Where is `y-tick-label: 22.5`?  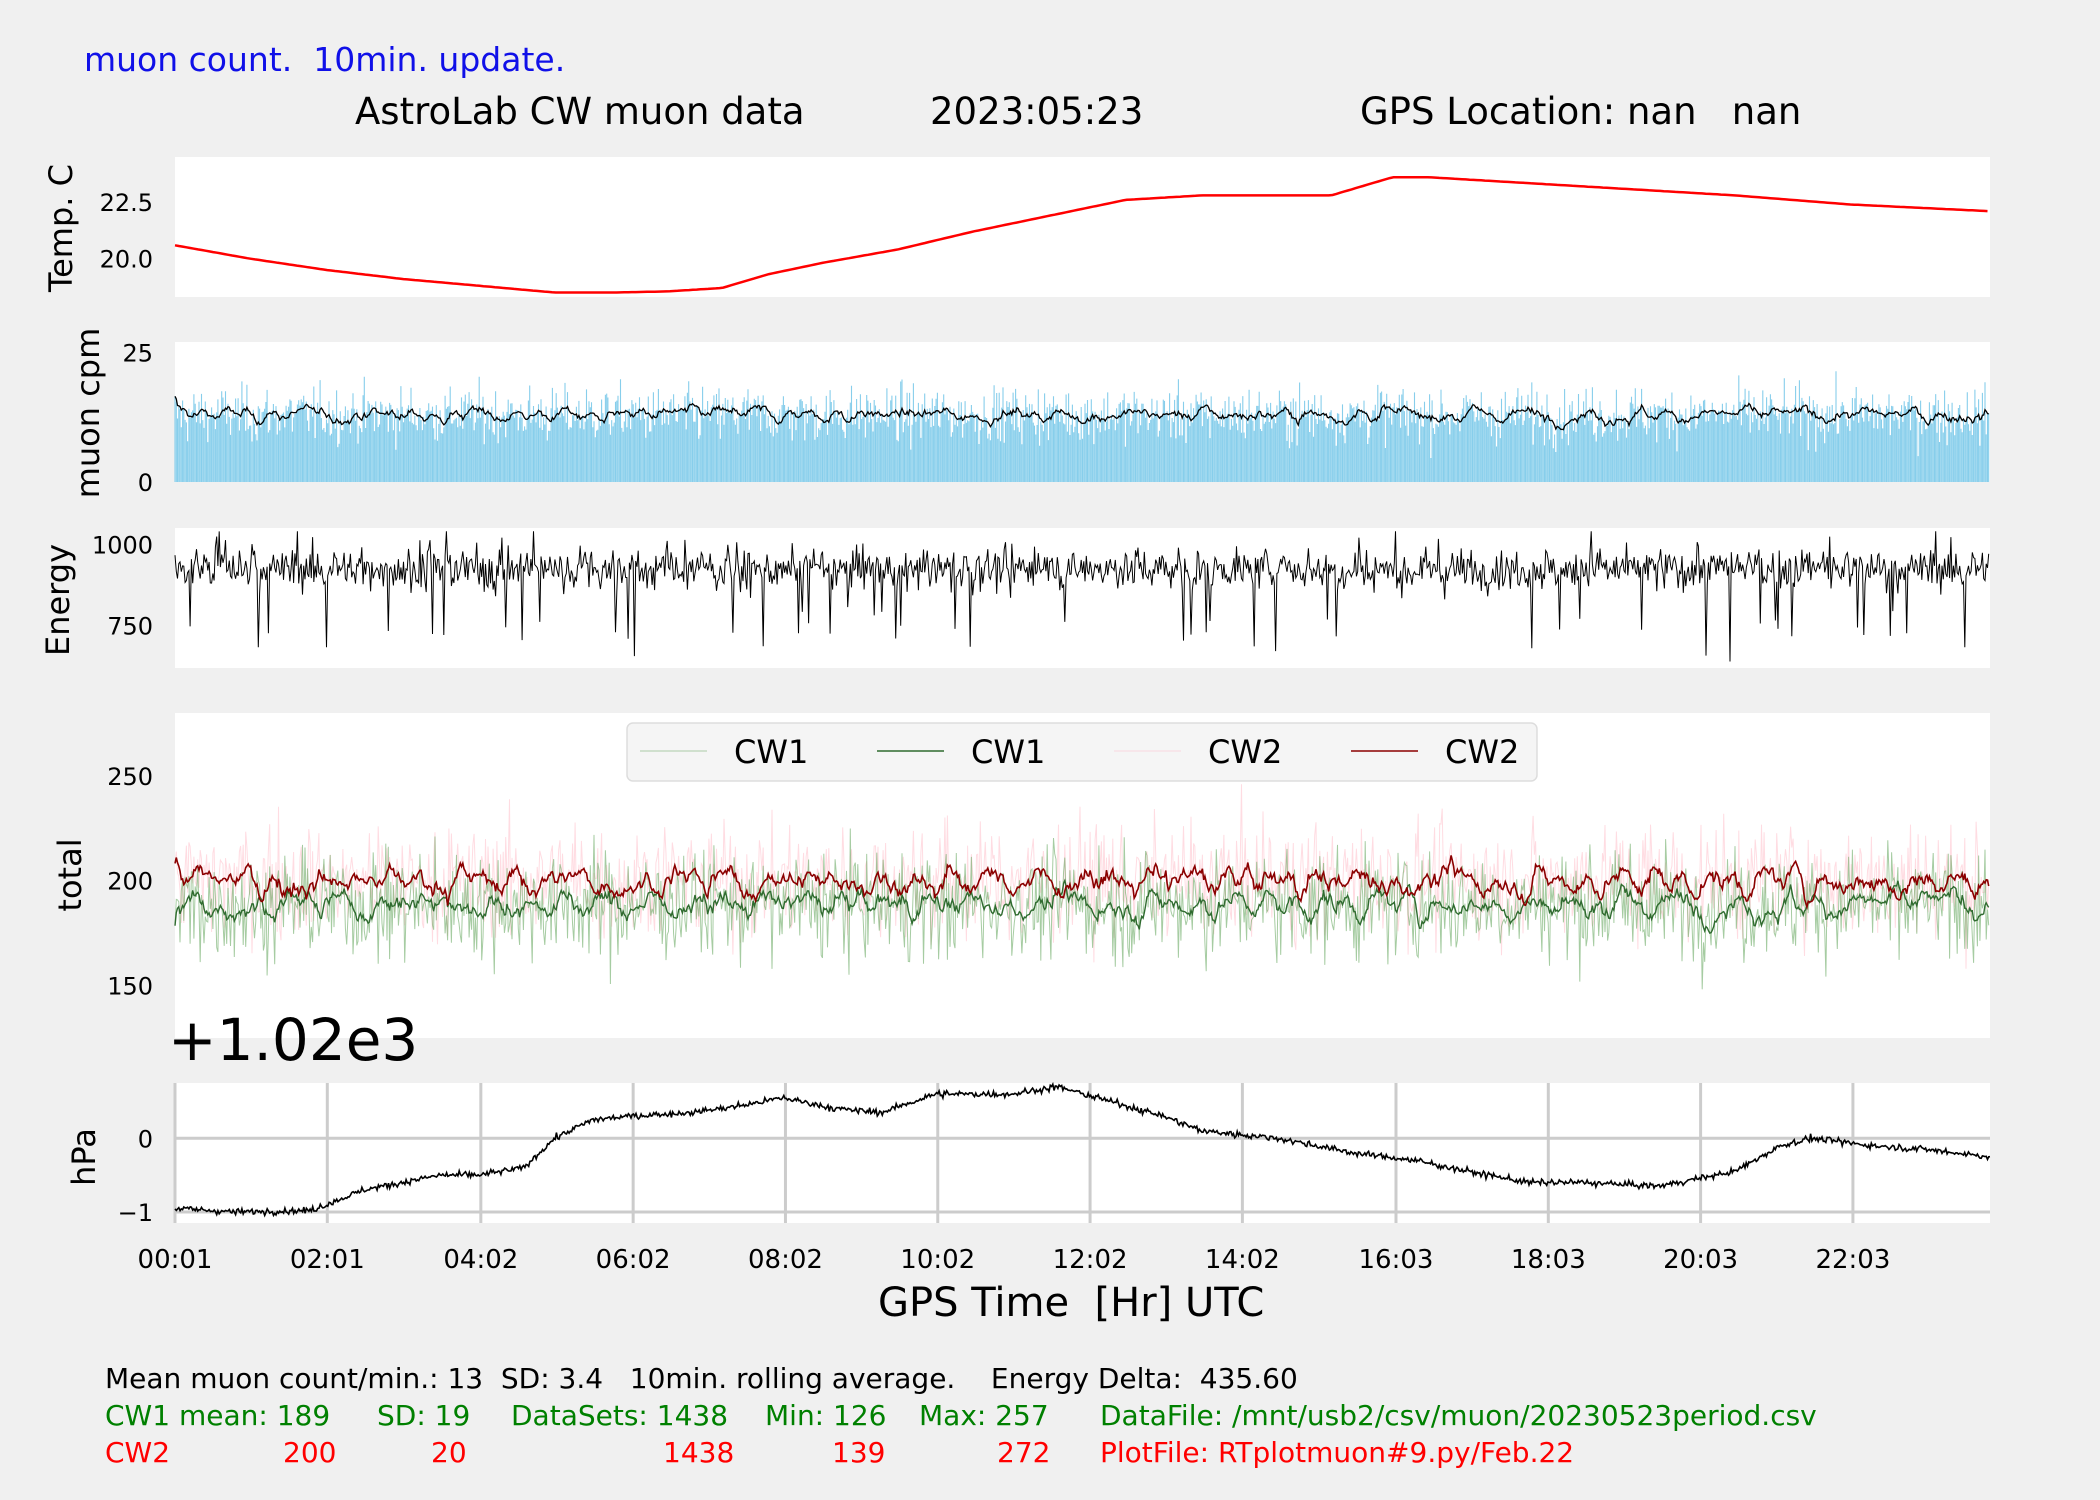 y-tick-label: 22.5 is located at coordinates (126, 203).